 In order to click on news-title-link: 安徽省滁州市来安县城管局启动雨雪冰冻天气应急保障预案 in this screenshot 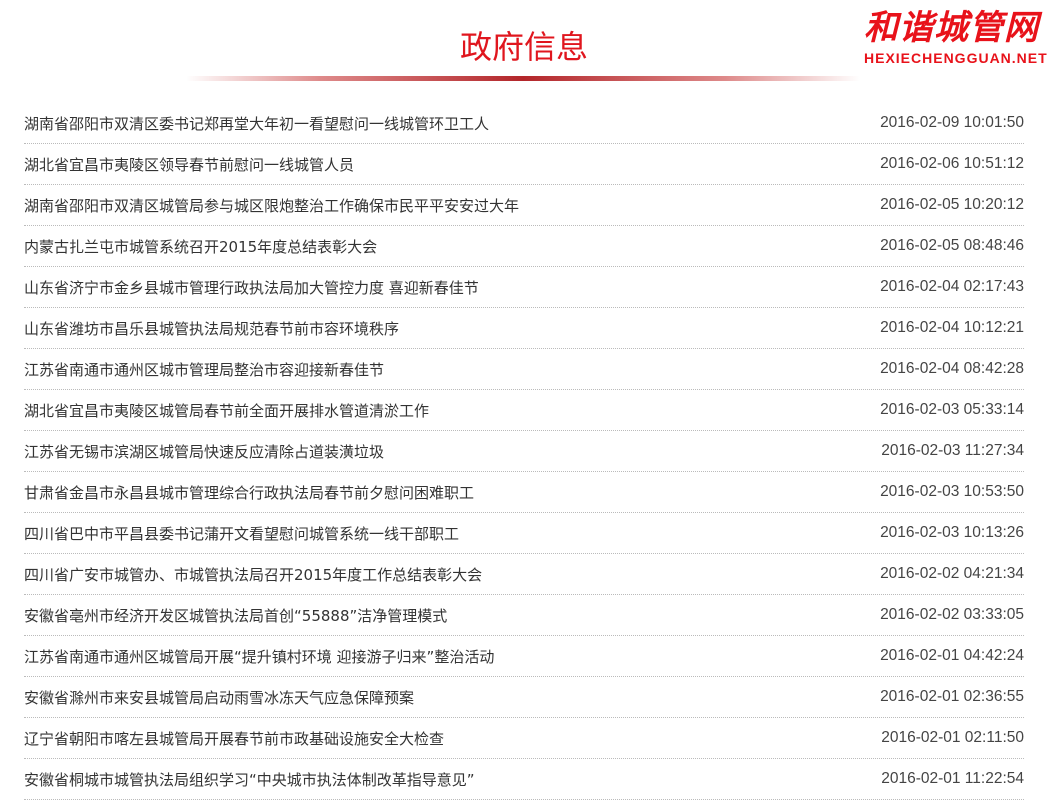, I will do `click(219, 697)`.